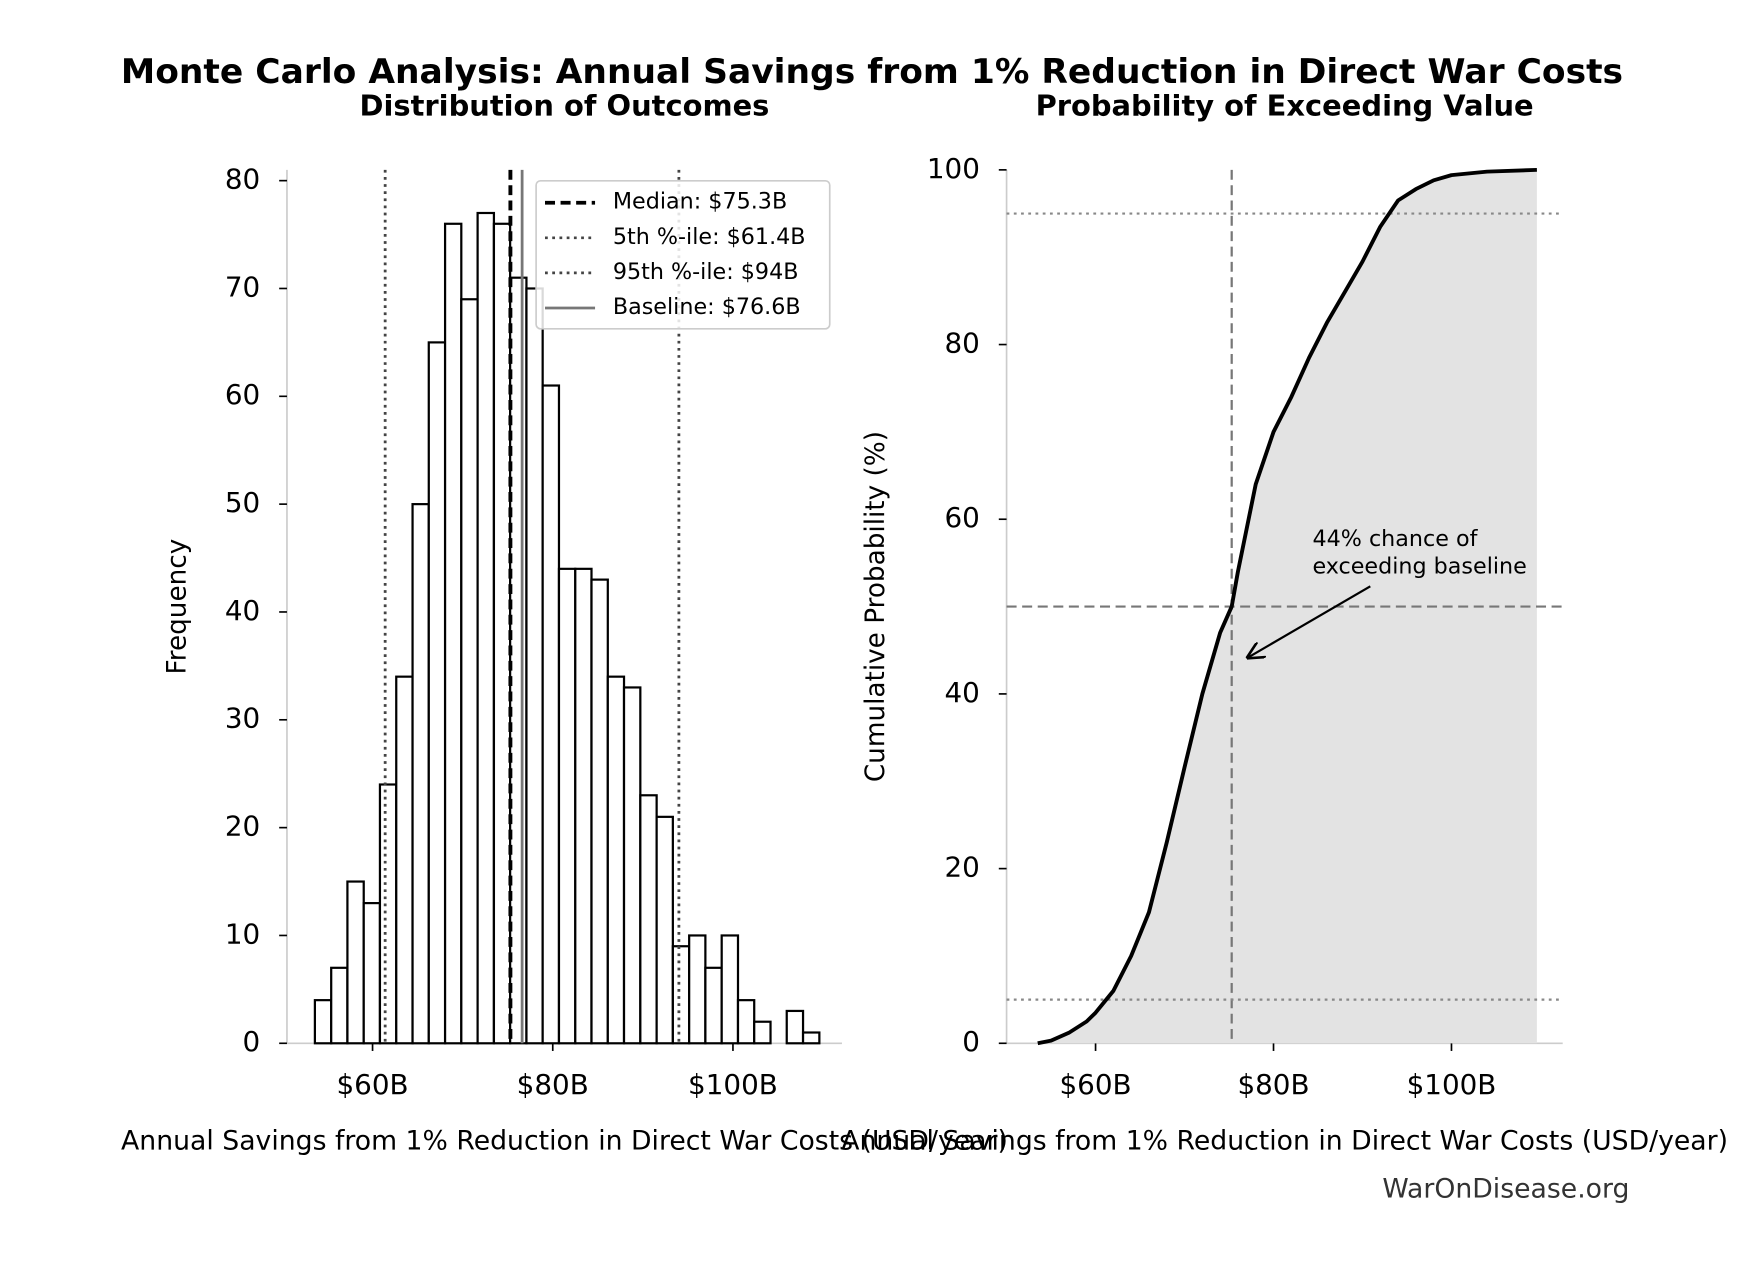  What do you see at coordinates (1285, 106) in the screenshot?
I see `subplot-title: Probability of Exceeding Value` at bounding box center [1285, 106].